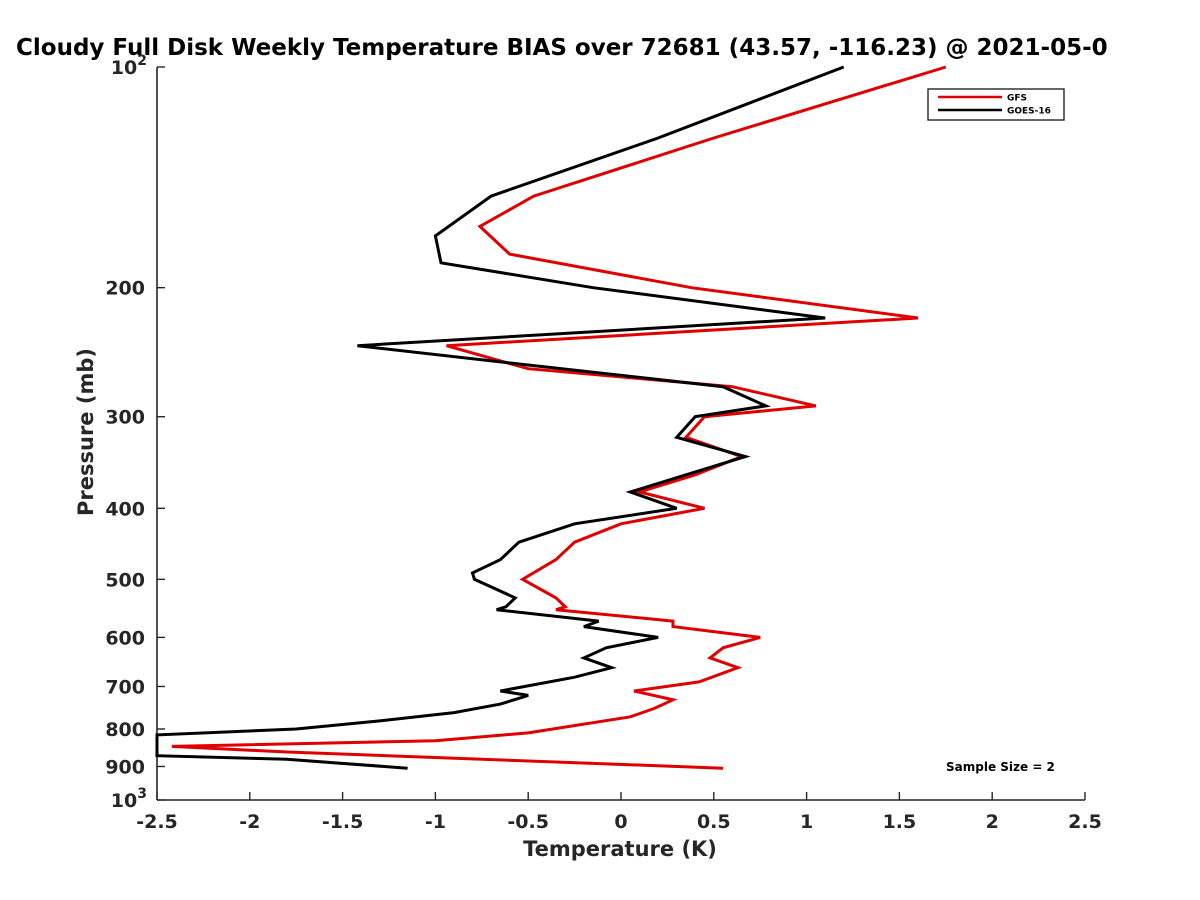 The width and height of the screenshot is (1200, 900). What do you see at coordinates (620, 849) in the screenshot?
I see `x-axis-label: Temperature (K)` at bounding box center [620, 849].